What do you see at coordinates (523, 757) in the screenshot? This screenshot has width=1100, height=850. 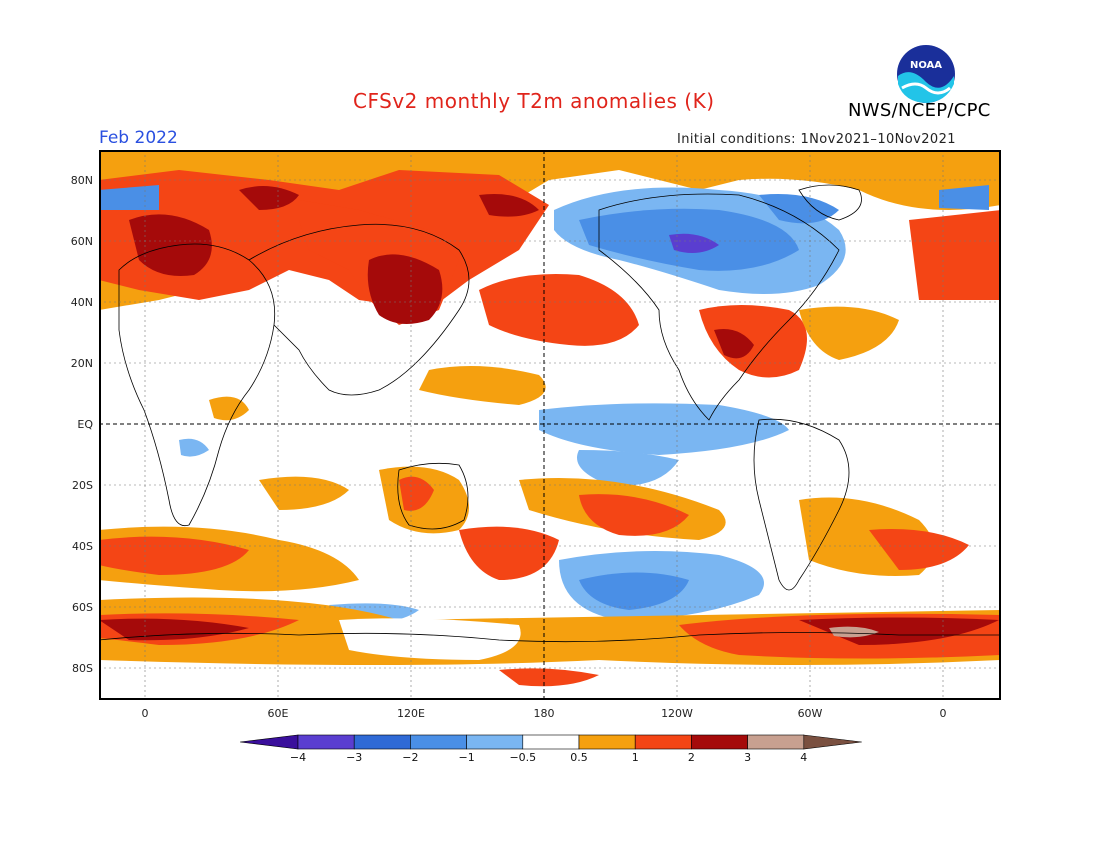 I see `colorbar-label: −0.5` at bounding box center [523, 757].